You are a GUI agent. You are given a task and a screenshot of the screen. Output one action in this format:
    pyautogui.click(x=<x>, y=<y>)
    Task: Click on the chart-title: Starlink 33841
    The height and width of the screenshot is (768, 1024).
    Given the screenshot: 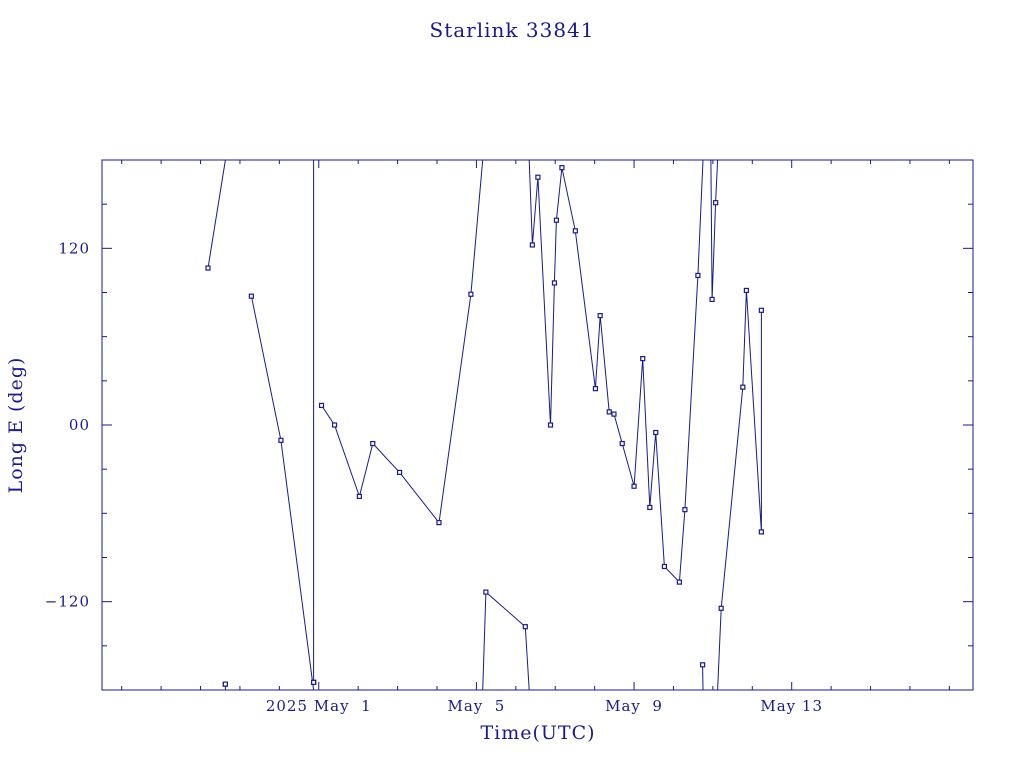 What is the action you would take?
    pyautogui.click(x=512, y=30)
    